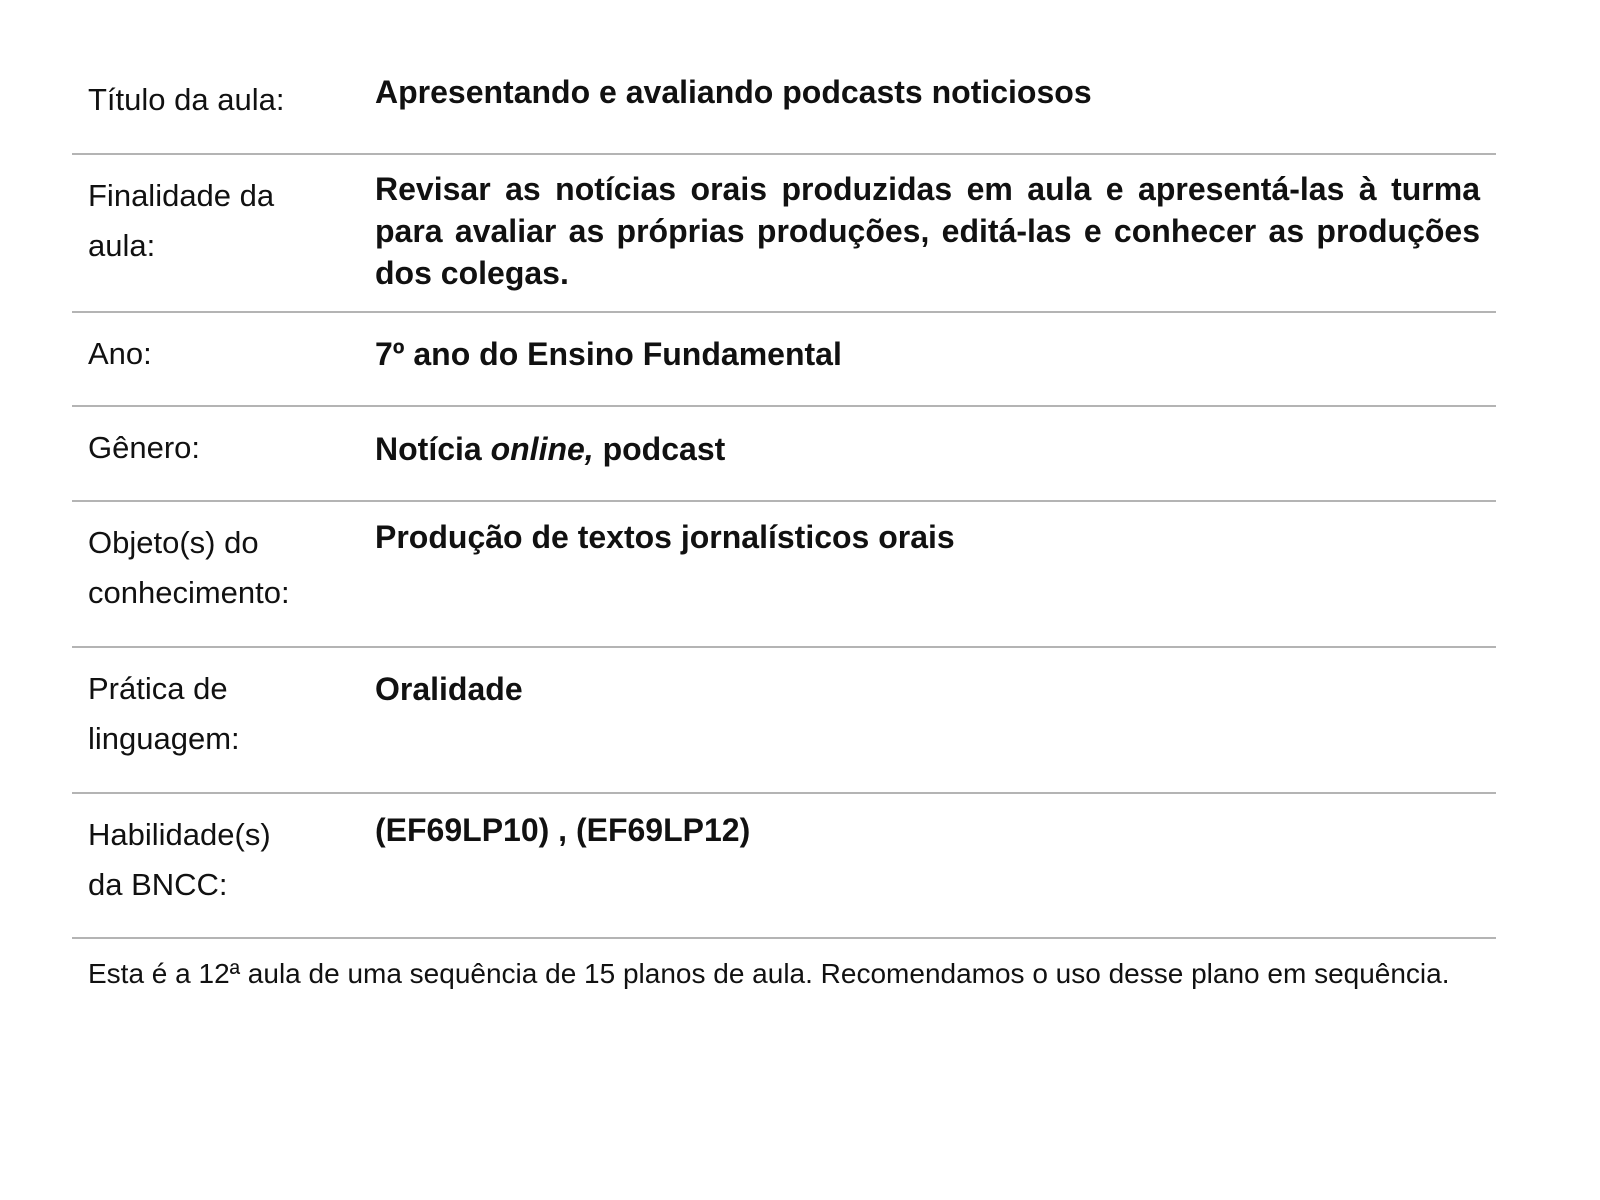 This screenshot has height=1200, width=1600. Describe the element at coordinates (563, 830) in the screenshot. I see `row-value: (EF69LP10) , (EF69LP12)` at that location.